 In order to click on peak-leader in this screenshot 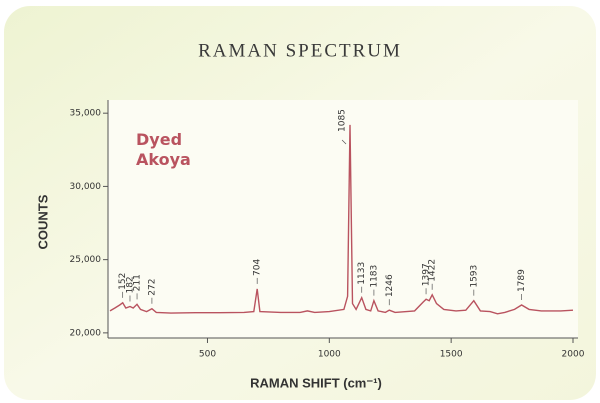, I will do `click(344, 142)`.